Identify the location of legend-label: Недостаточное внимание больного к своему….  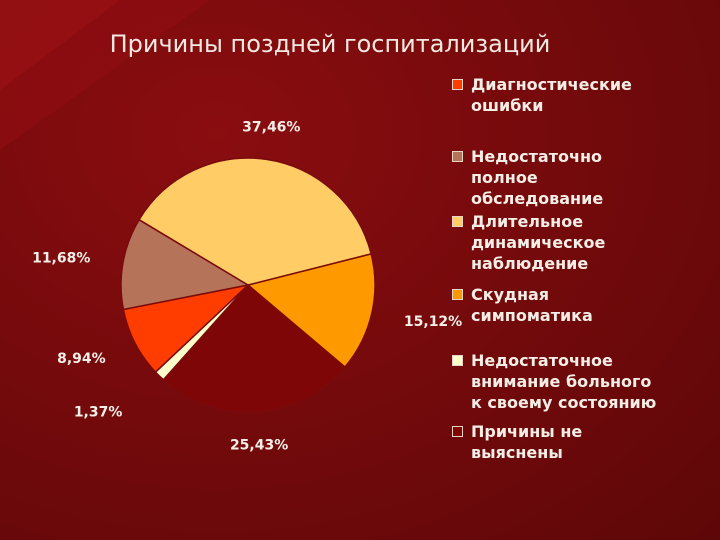
(564, 381).